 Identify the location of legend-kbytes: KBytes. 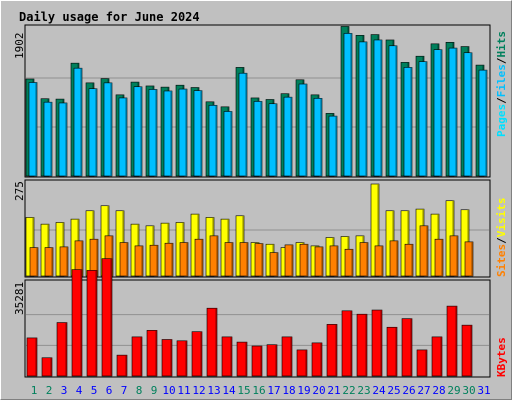
(501, 357).